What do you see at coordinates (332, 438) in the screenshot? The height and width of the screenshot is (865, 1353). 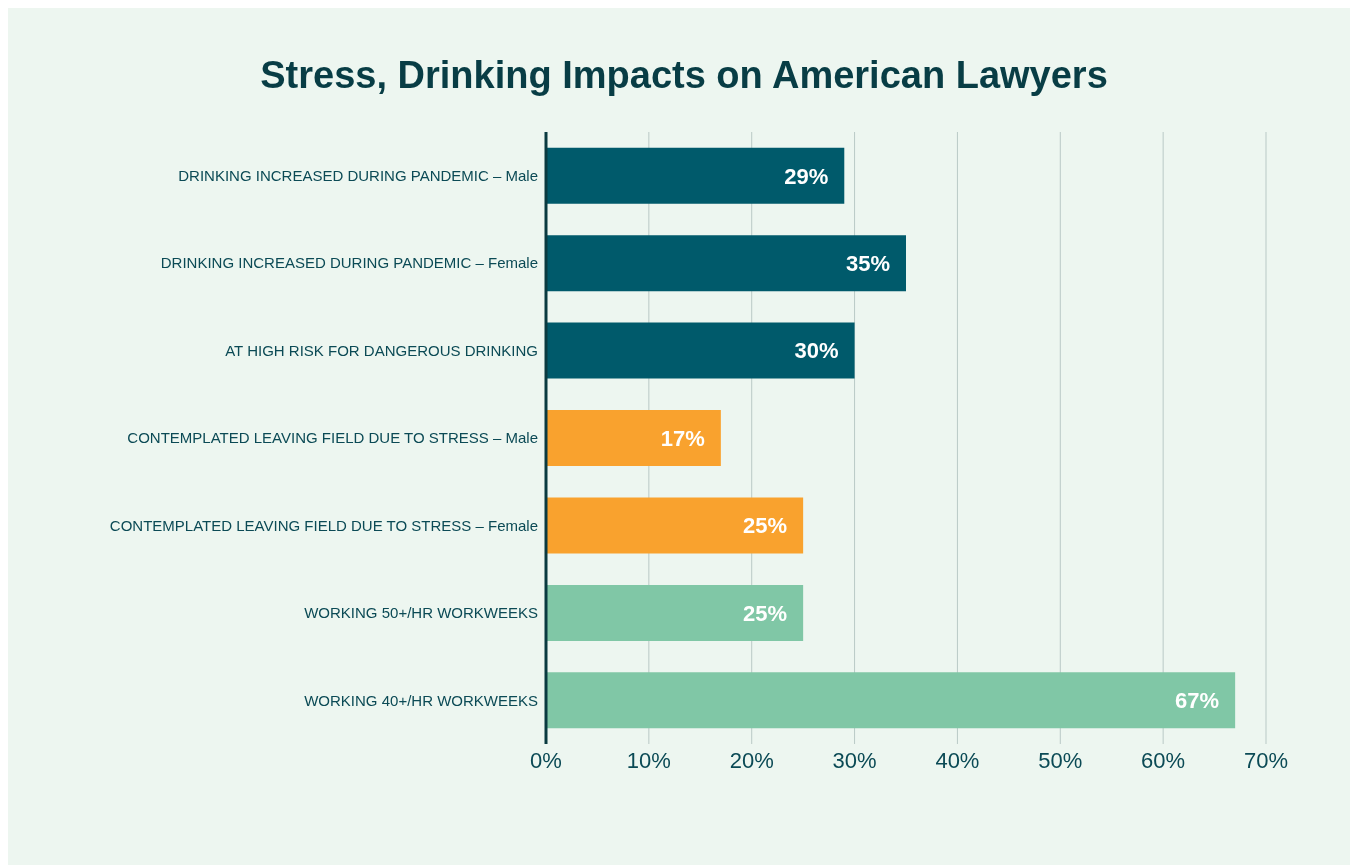 I see `y-tick-label: CONTEMPLATED LEAVING FIELD DUE TO STRESS – Male` at bounding box center [332, 438].